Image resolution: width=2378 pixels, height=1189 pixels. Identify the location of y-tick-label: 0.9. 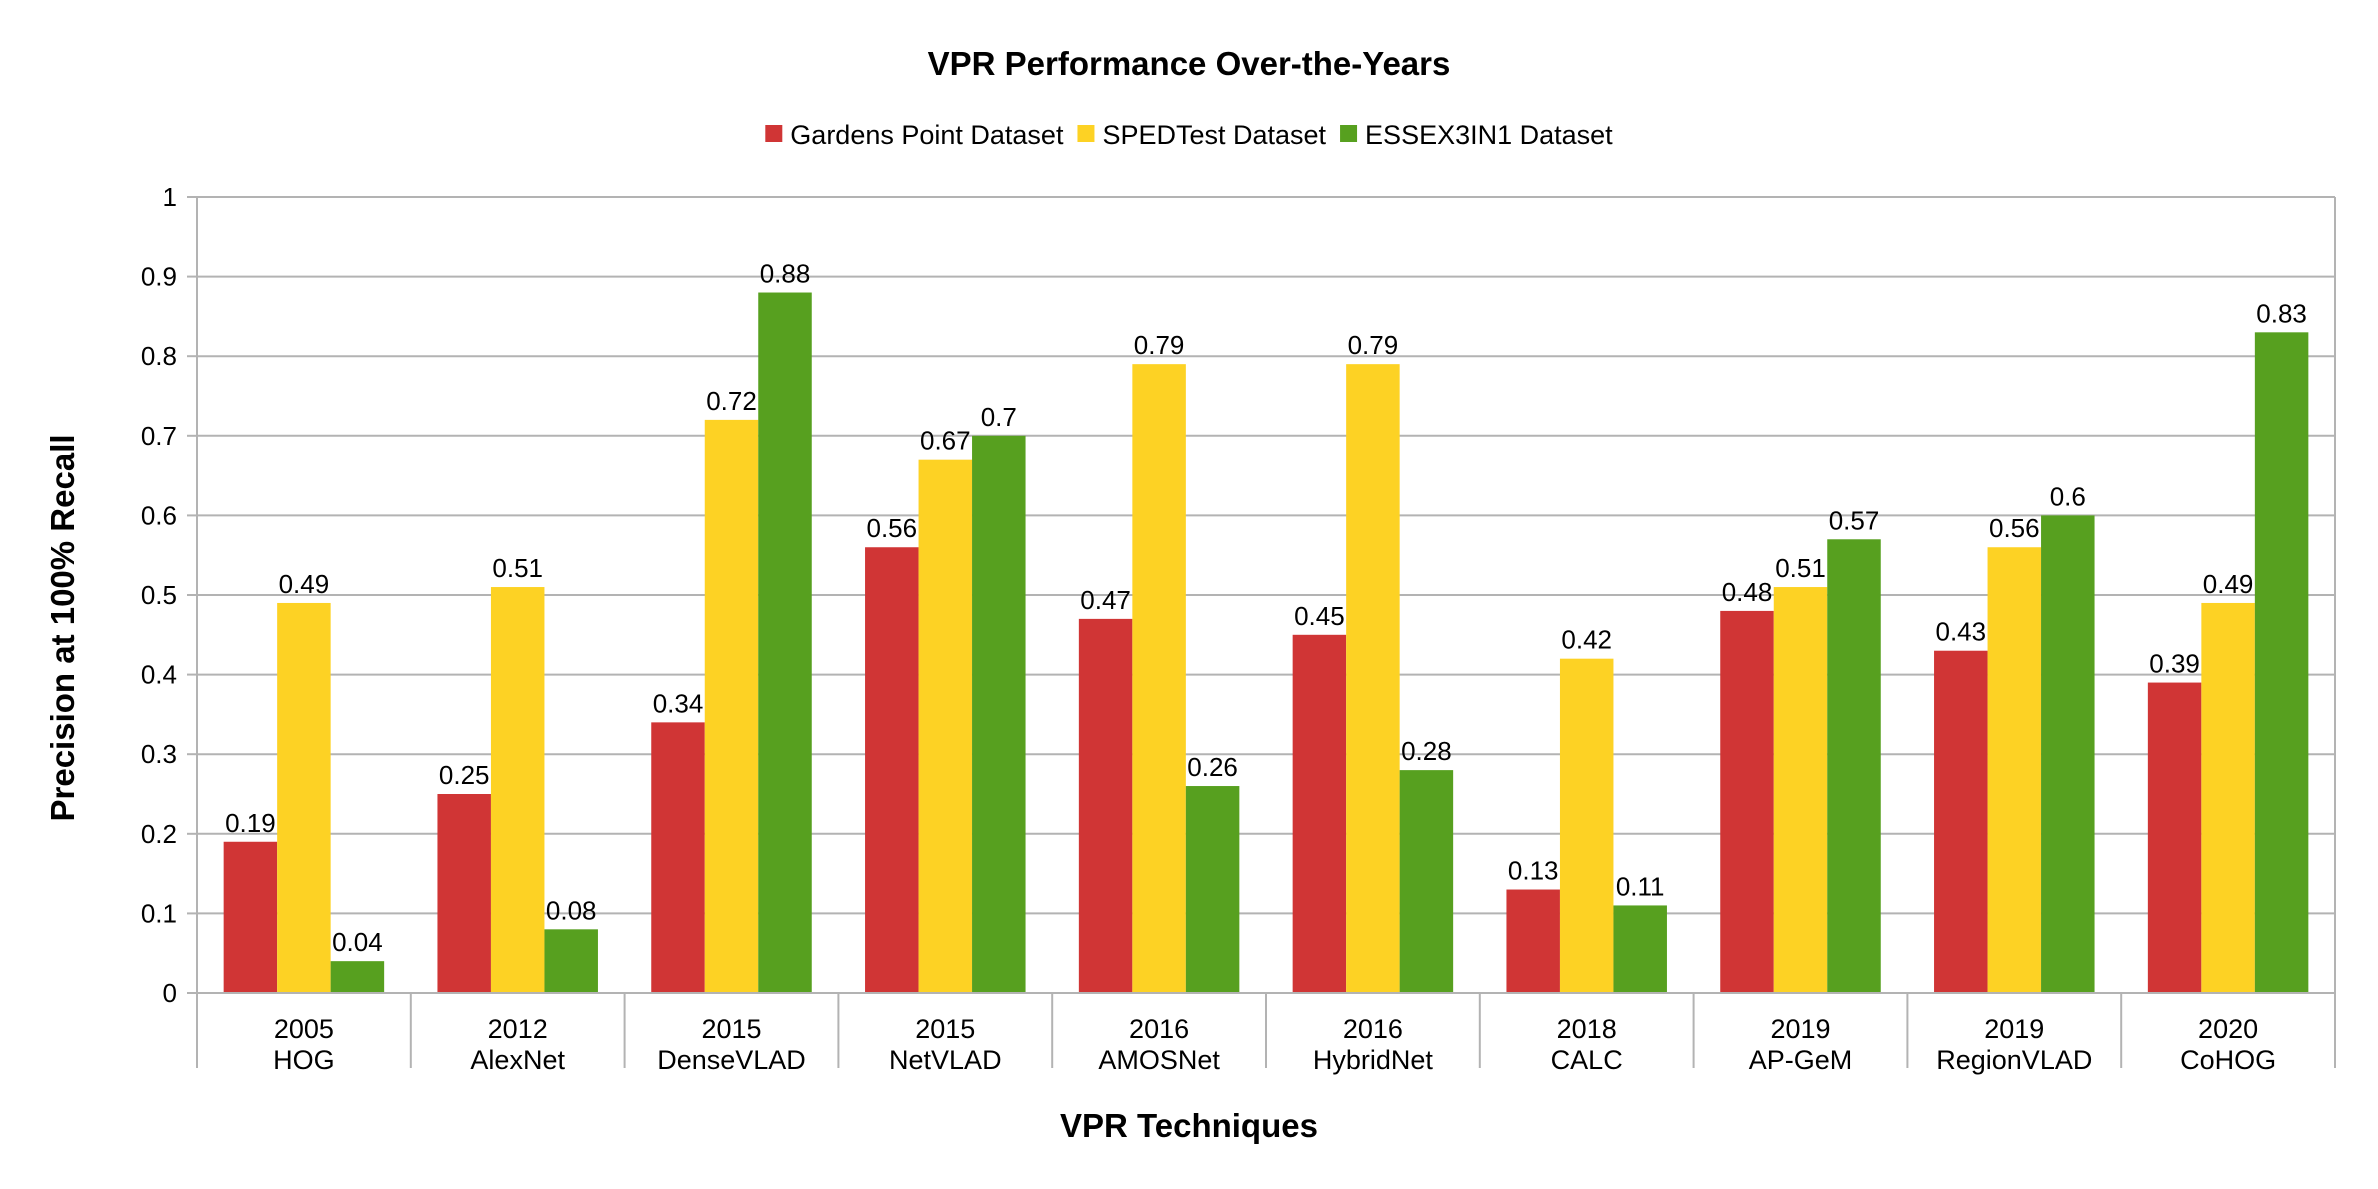
(159, 277).